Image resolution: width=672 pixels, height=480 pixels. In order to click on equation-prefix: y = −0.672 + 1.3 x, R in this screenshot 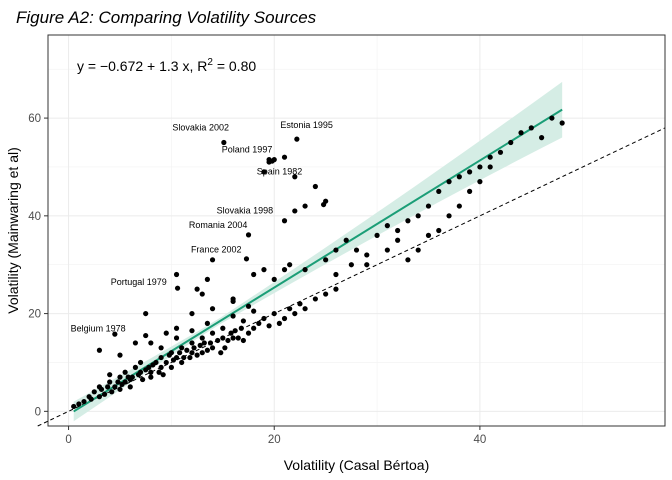, I will do `click(142, 66)`.